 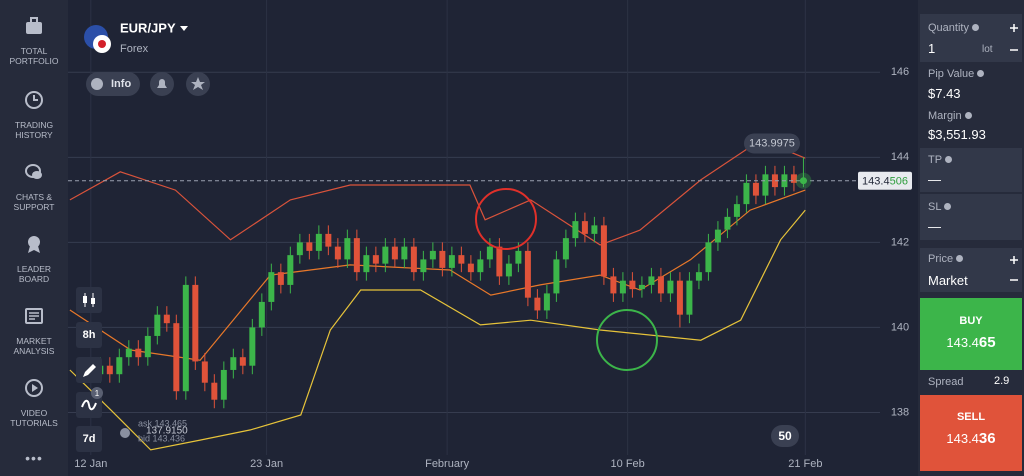 I want to click on spread-value: 2.9, so click(x=1002, y=381).